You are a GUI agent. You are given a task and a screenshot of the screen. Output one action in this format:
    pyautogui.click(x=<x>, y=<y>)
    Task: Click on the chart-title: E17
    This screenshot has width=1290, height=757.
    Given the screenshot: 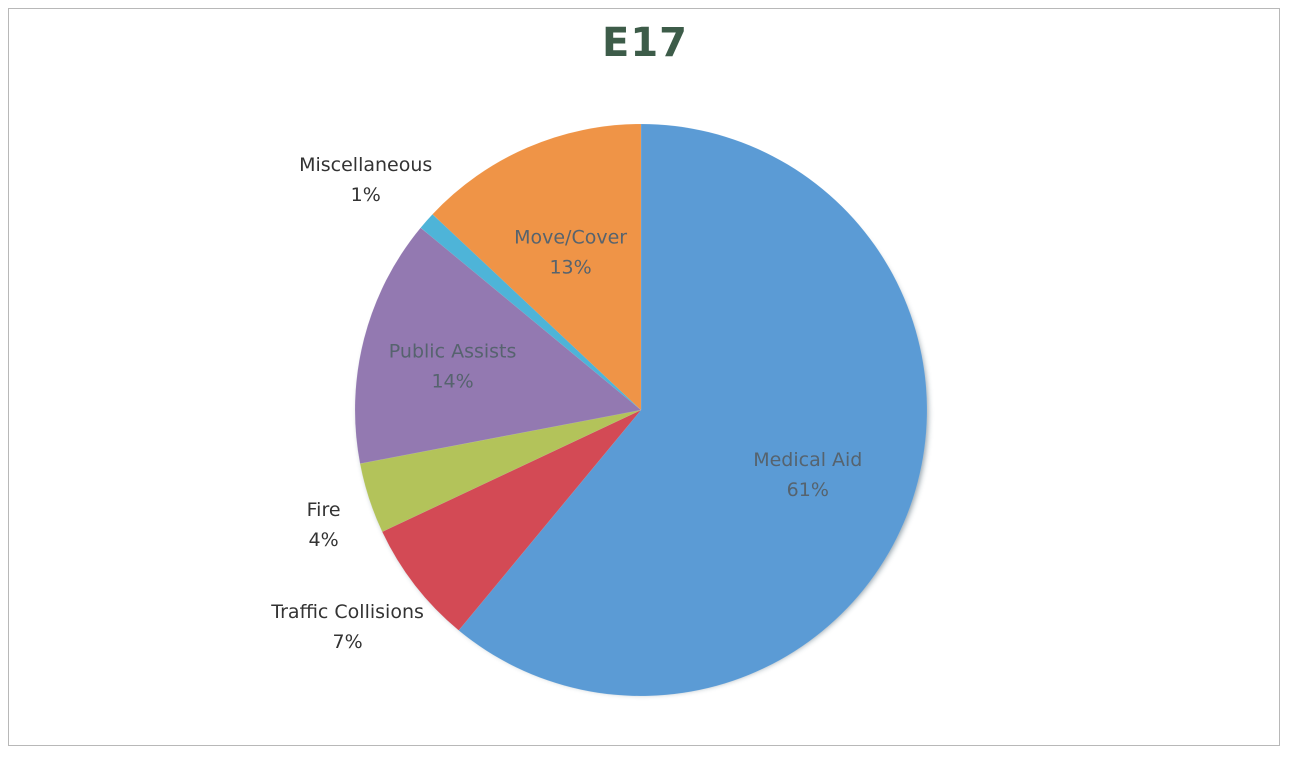 What is the action you would take?
    pyautogui.click(x=645, y=43)
    